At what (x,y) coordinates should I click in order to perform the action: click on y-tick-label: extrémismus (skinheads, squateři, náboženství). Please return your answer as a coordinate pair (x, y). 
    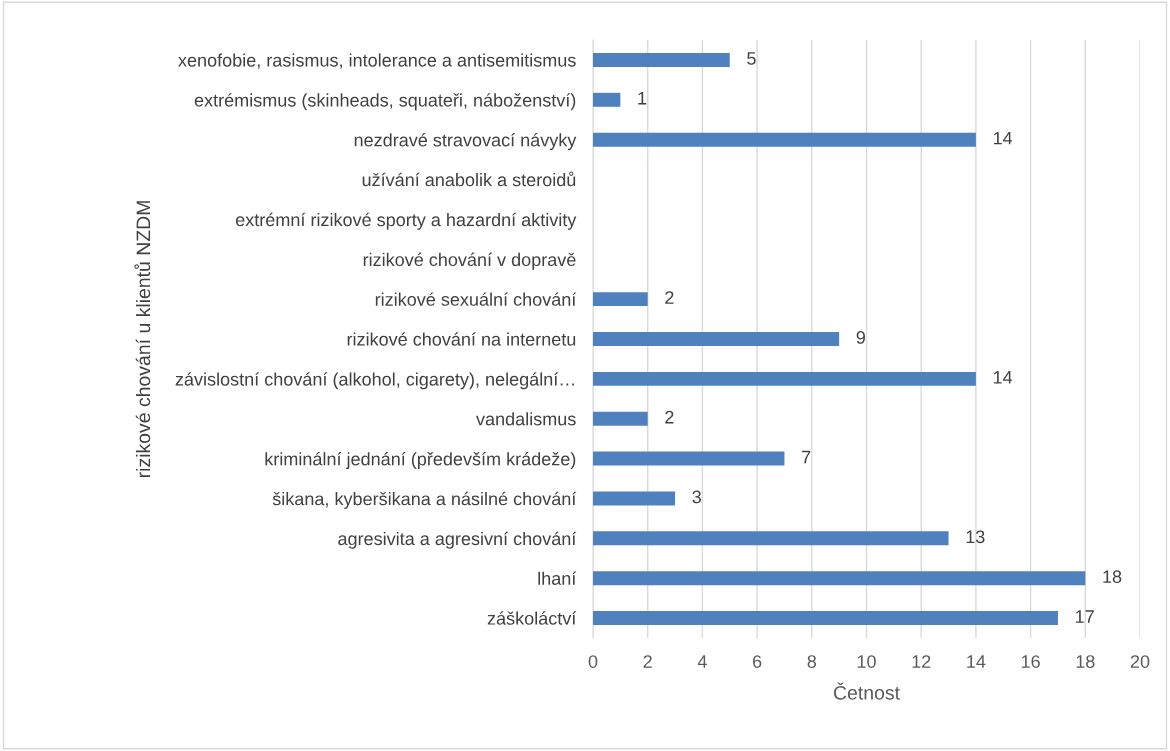
    Looking at the image, I should click on (385, 102).